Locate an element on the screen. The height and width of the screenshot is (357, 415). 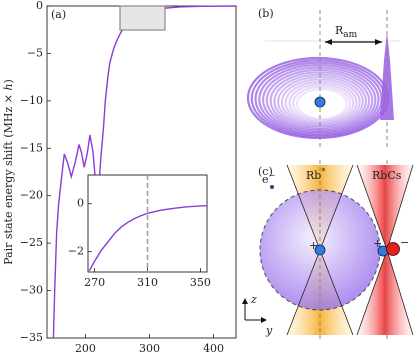
electron-main: e is located at coordinates (265, 179).